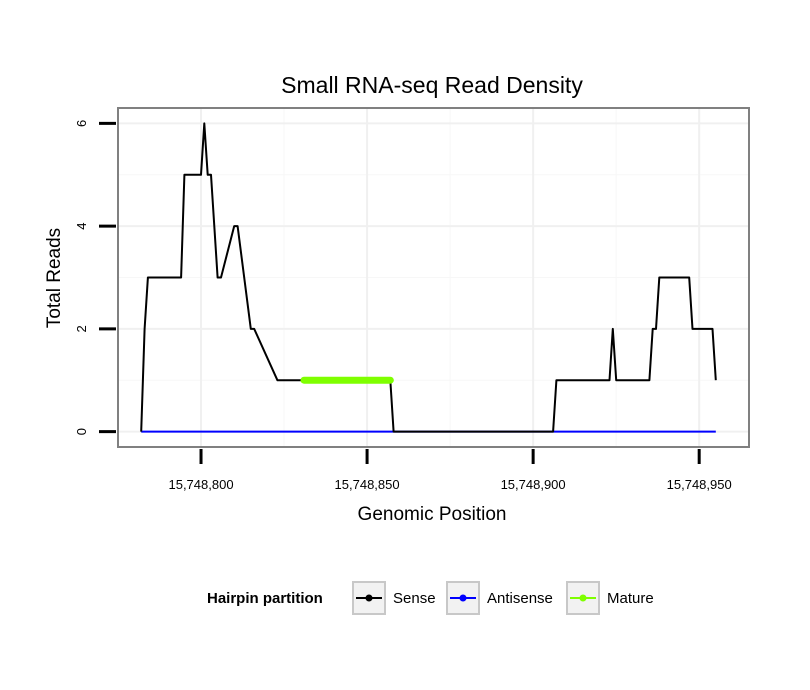 This screenshot has width=810, height=690. What do you see at coordinates (81, 226) in the screenshot?
I see `y-tick-label: 4` at bounding box center [81, 226].